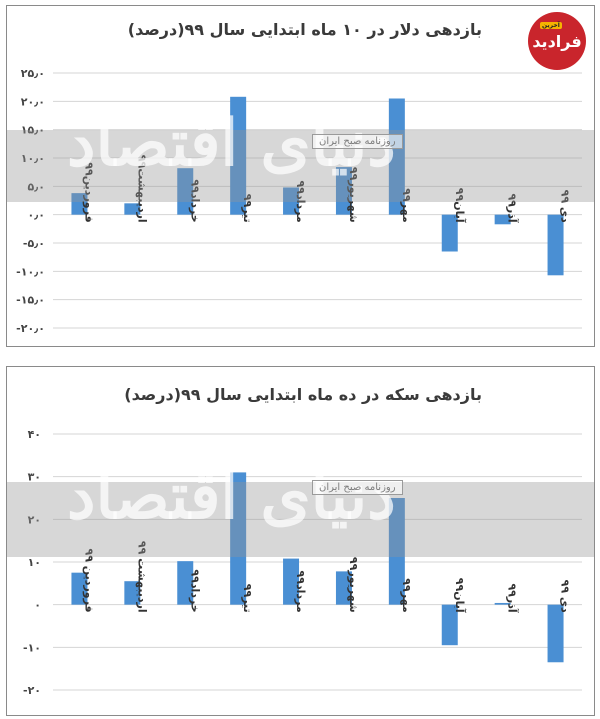 Image resolution: width=600 pixels, height=719 pixels. Describe the element at coordinates (33, 73) in the screenshot. I see `y-tick-label: ۲۵٫۰` at that location.